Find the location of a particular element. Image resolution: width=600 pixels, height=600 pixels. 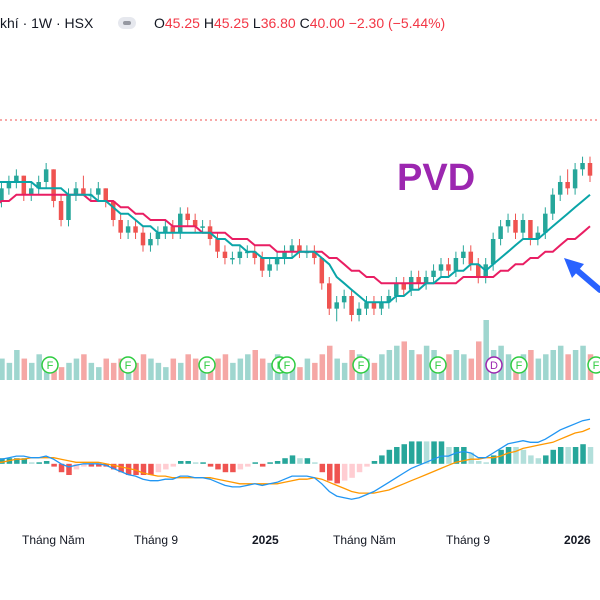

symbol-label: khí · 1W · HSX is located at coordinates (47, 23).